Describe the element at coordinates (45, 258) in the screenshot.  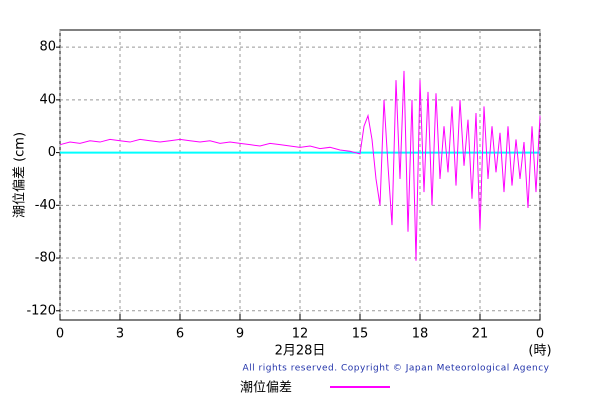
I see `y-tick-label: -80` at that location.